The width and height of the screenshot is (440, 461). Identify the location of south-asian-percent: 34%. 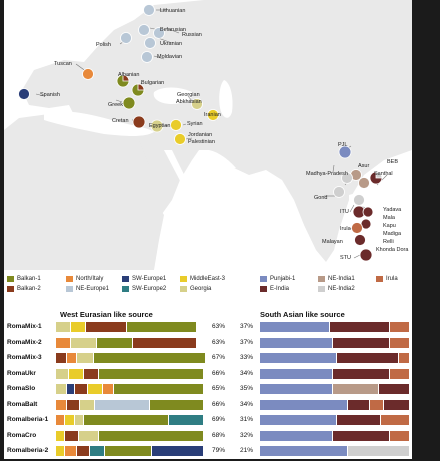
(247, 404).